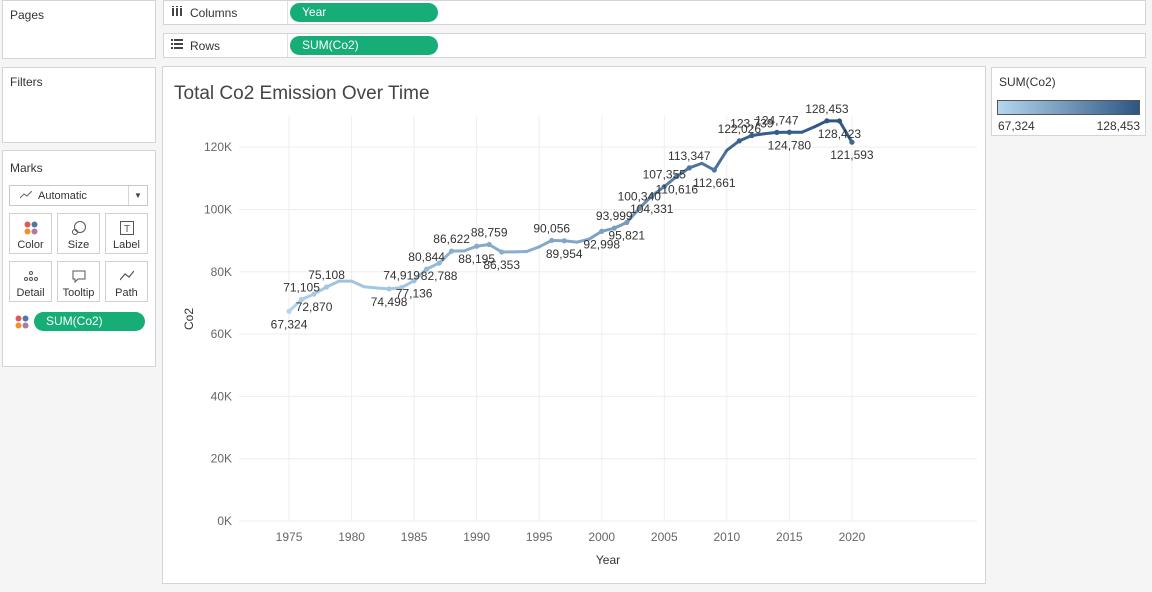 This screenshot has height=592, width=1152. I want to click on year-pill: Year, so click(364, 12).